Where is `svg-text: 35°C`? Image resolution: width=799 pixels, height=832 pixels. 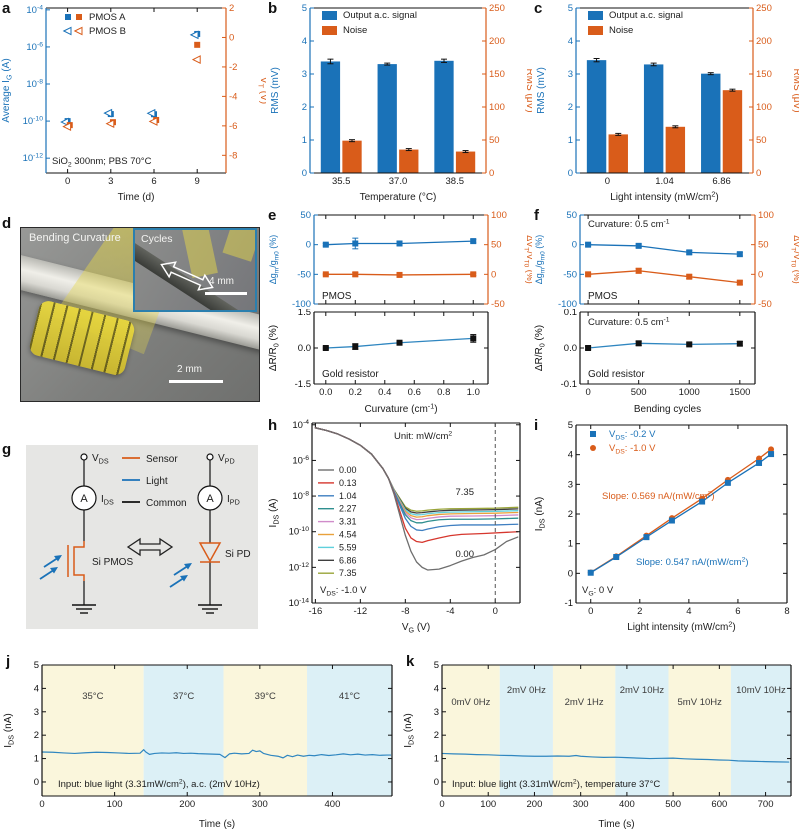
svg-text: 35°C is located at coordinates (92, 696).